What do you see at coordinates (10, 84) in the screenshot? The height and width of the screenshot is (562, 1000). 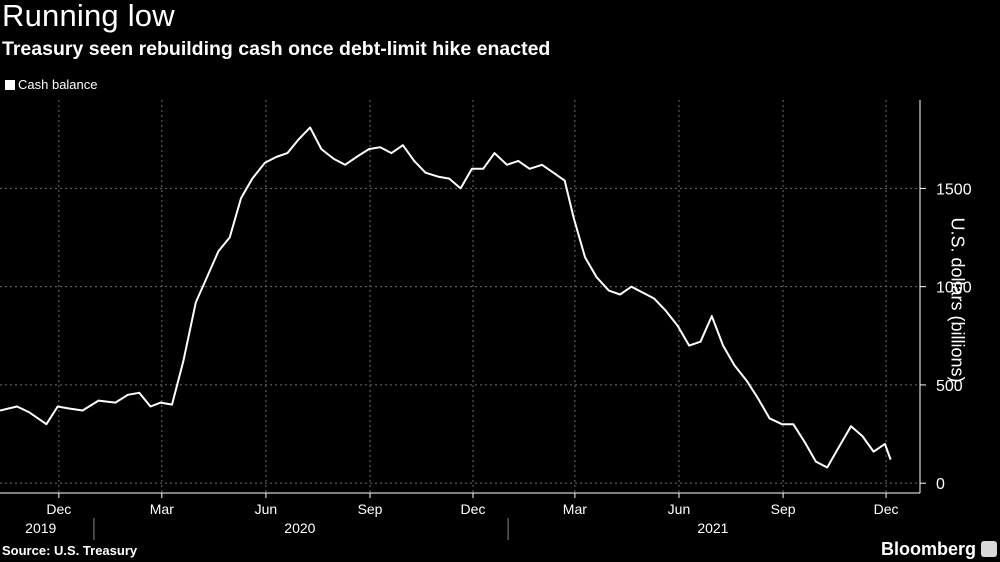 I see `legend-swatch` at bounding box center [10, 84].